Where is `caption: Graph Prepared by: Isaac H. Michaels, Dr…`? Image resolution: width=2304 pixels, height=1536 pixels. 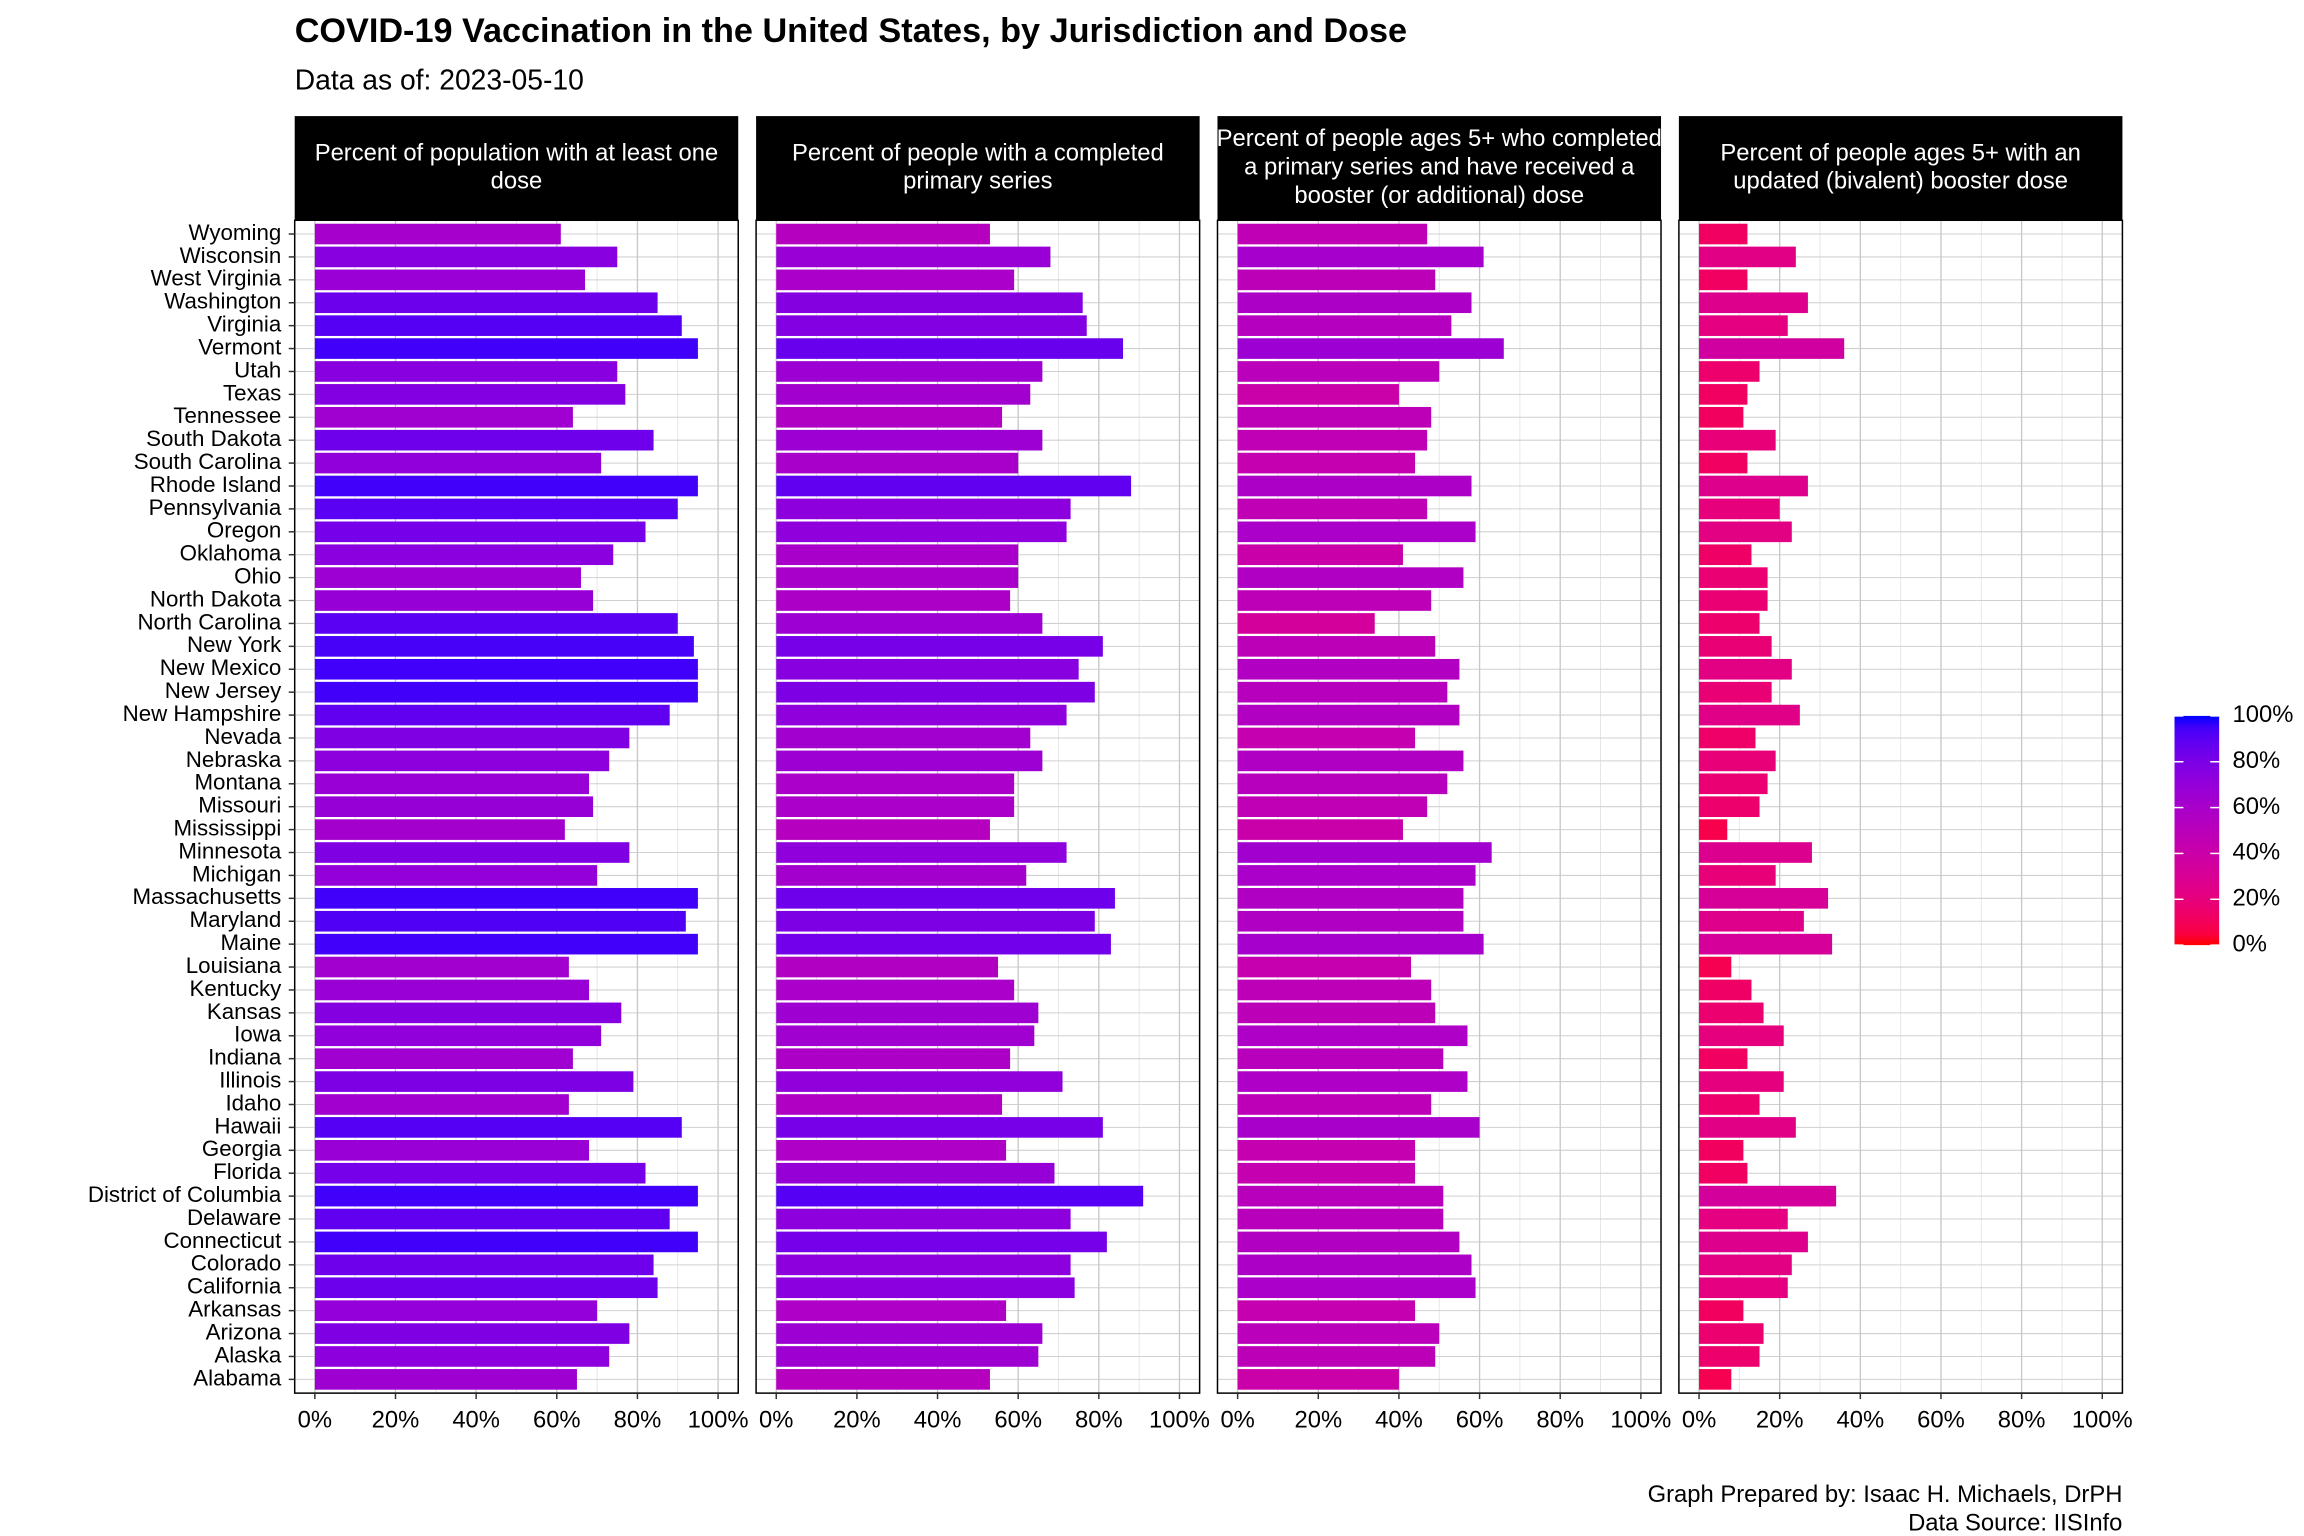 caption: Graph Prepared by: Isaac H. Michaels, Dr… is located at coordinates (1885, 1494).